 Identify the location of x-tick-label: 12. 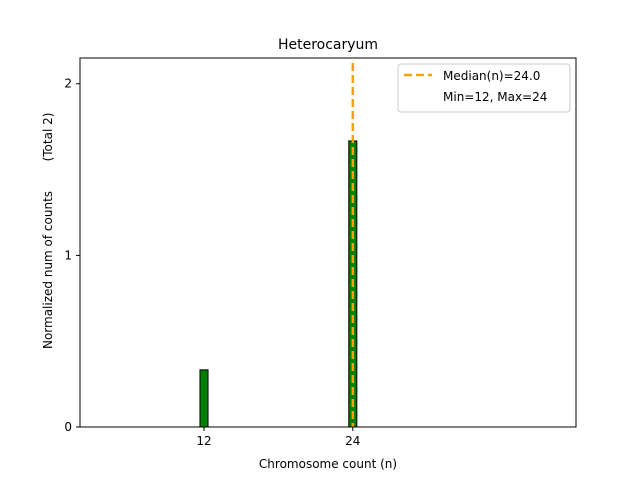
(203, 441).